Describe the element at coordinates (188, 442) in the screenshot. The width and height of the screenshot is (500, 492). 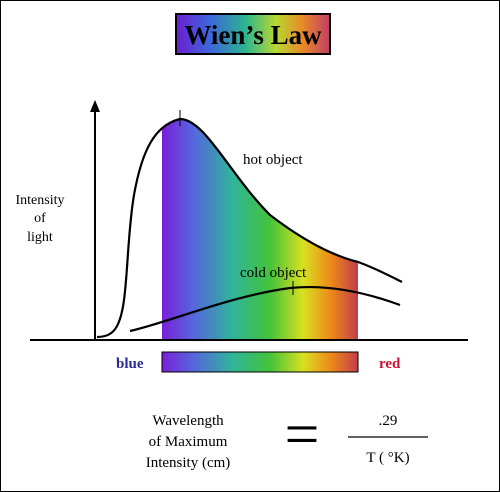
I see `equation-lhs-line-2: of Maximum` at that location.